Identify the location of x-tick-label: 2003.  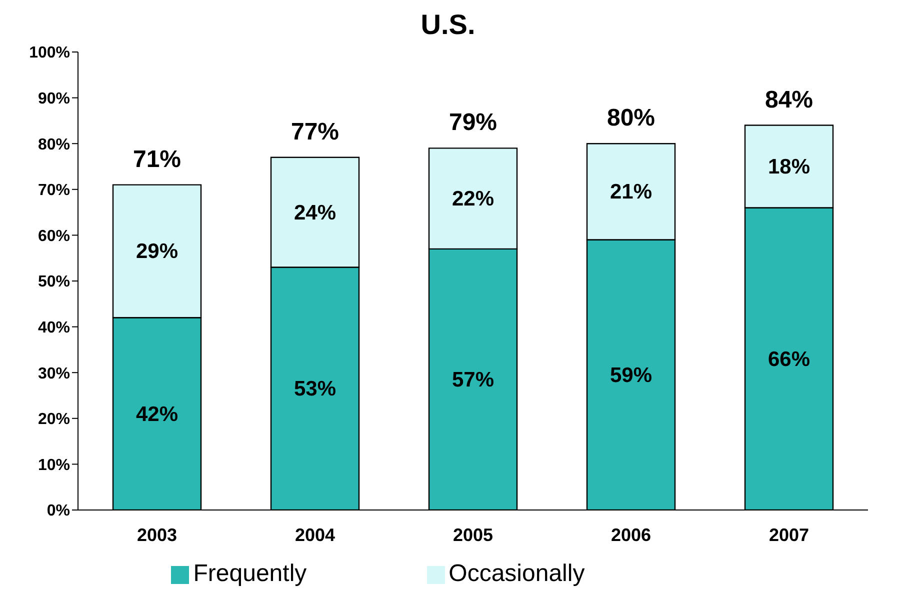
(157, 534).